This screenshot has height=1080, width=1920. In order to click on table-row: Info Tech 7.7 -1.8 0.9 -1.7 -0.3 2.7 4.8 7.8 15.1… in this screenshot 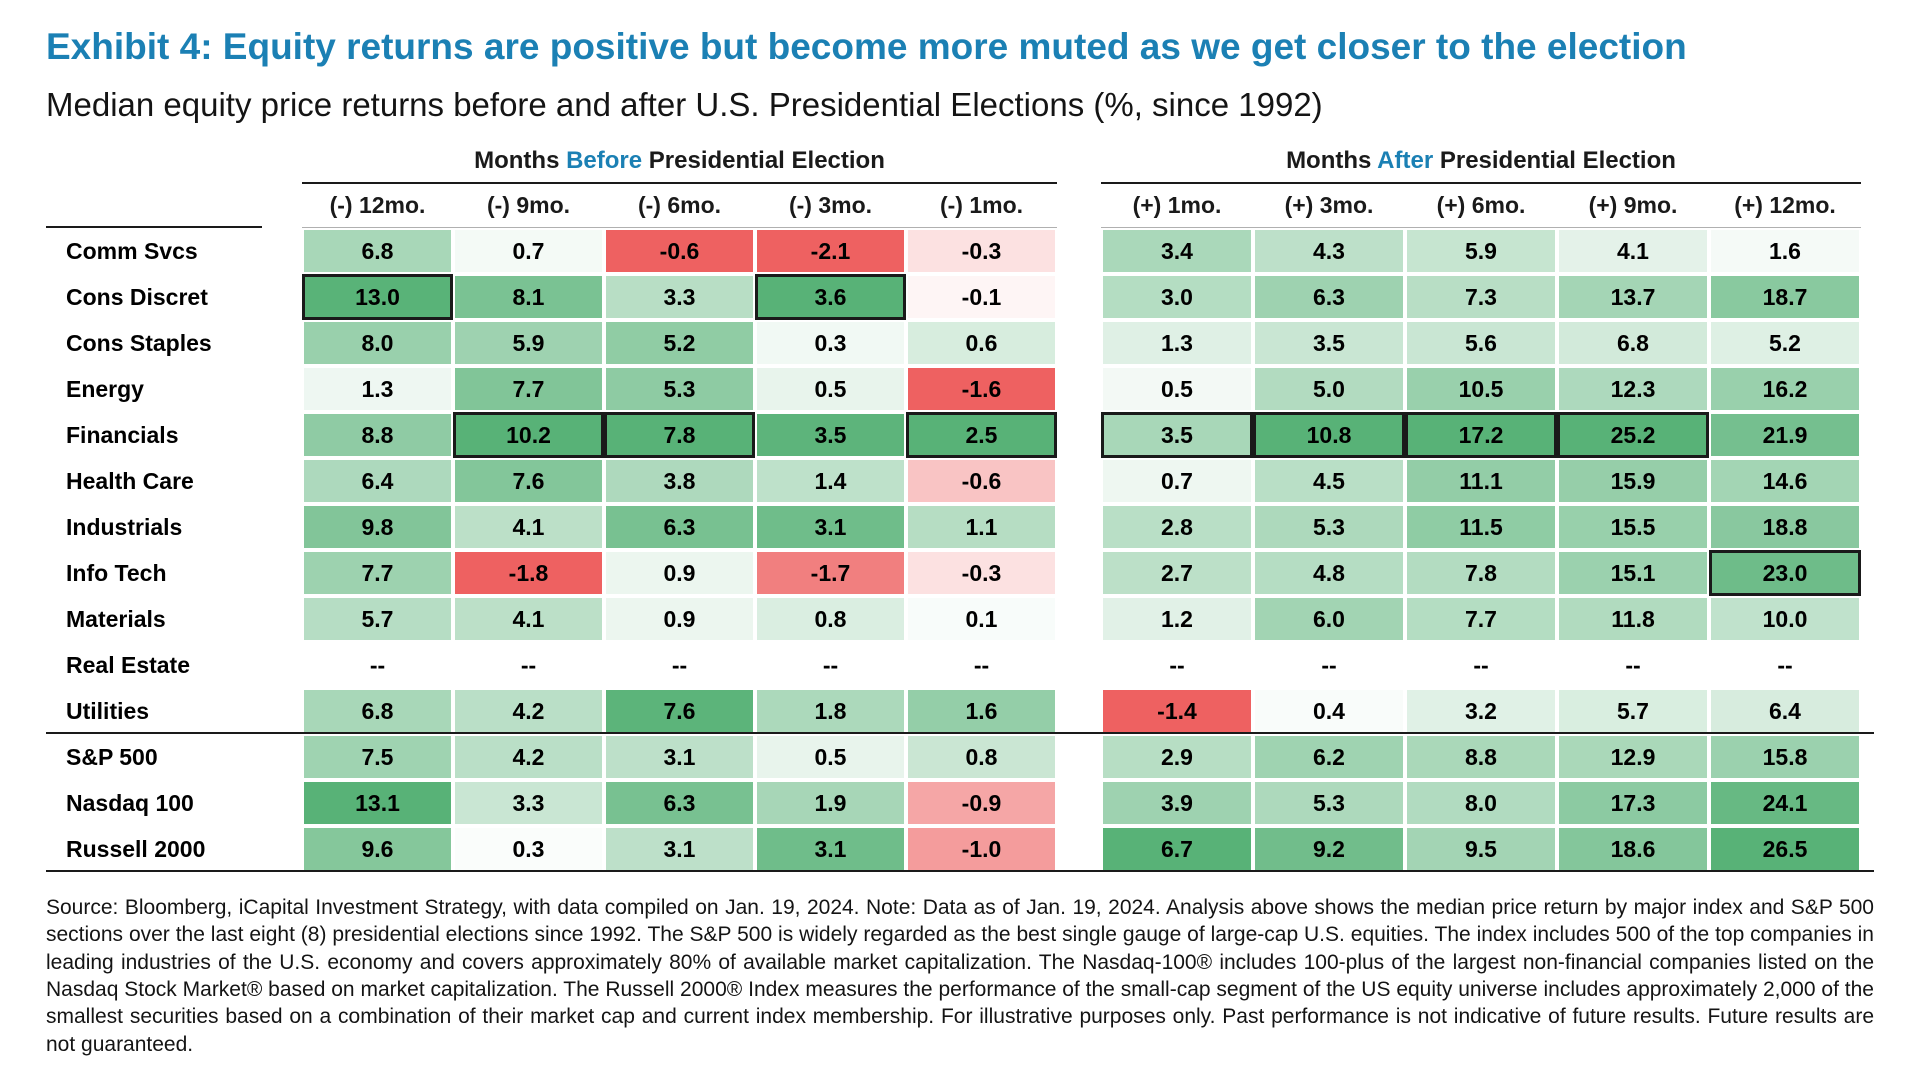, I will do `click(960, 573)`.